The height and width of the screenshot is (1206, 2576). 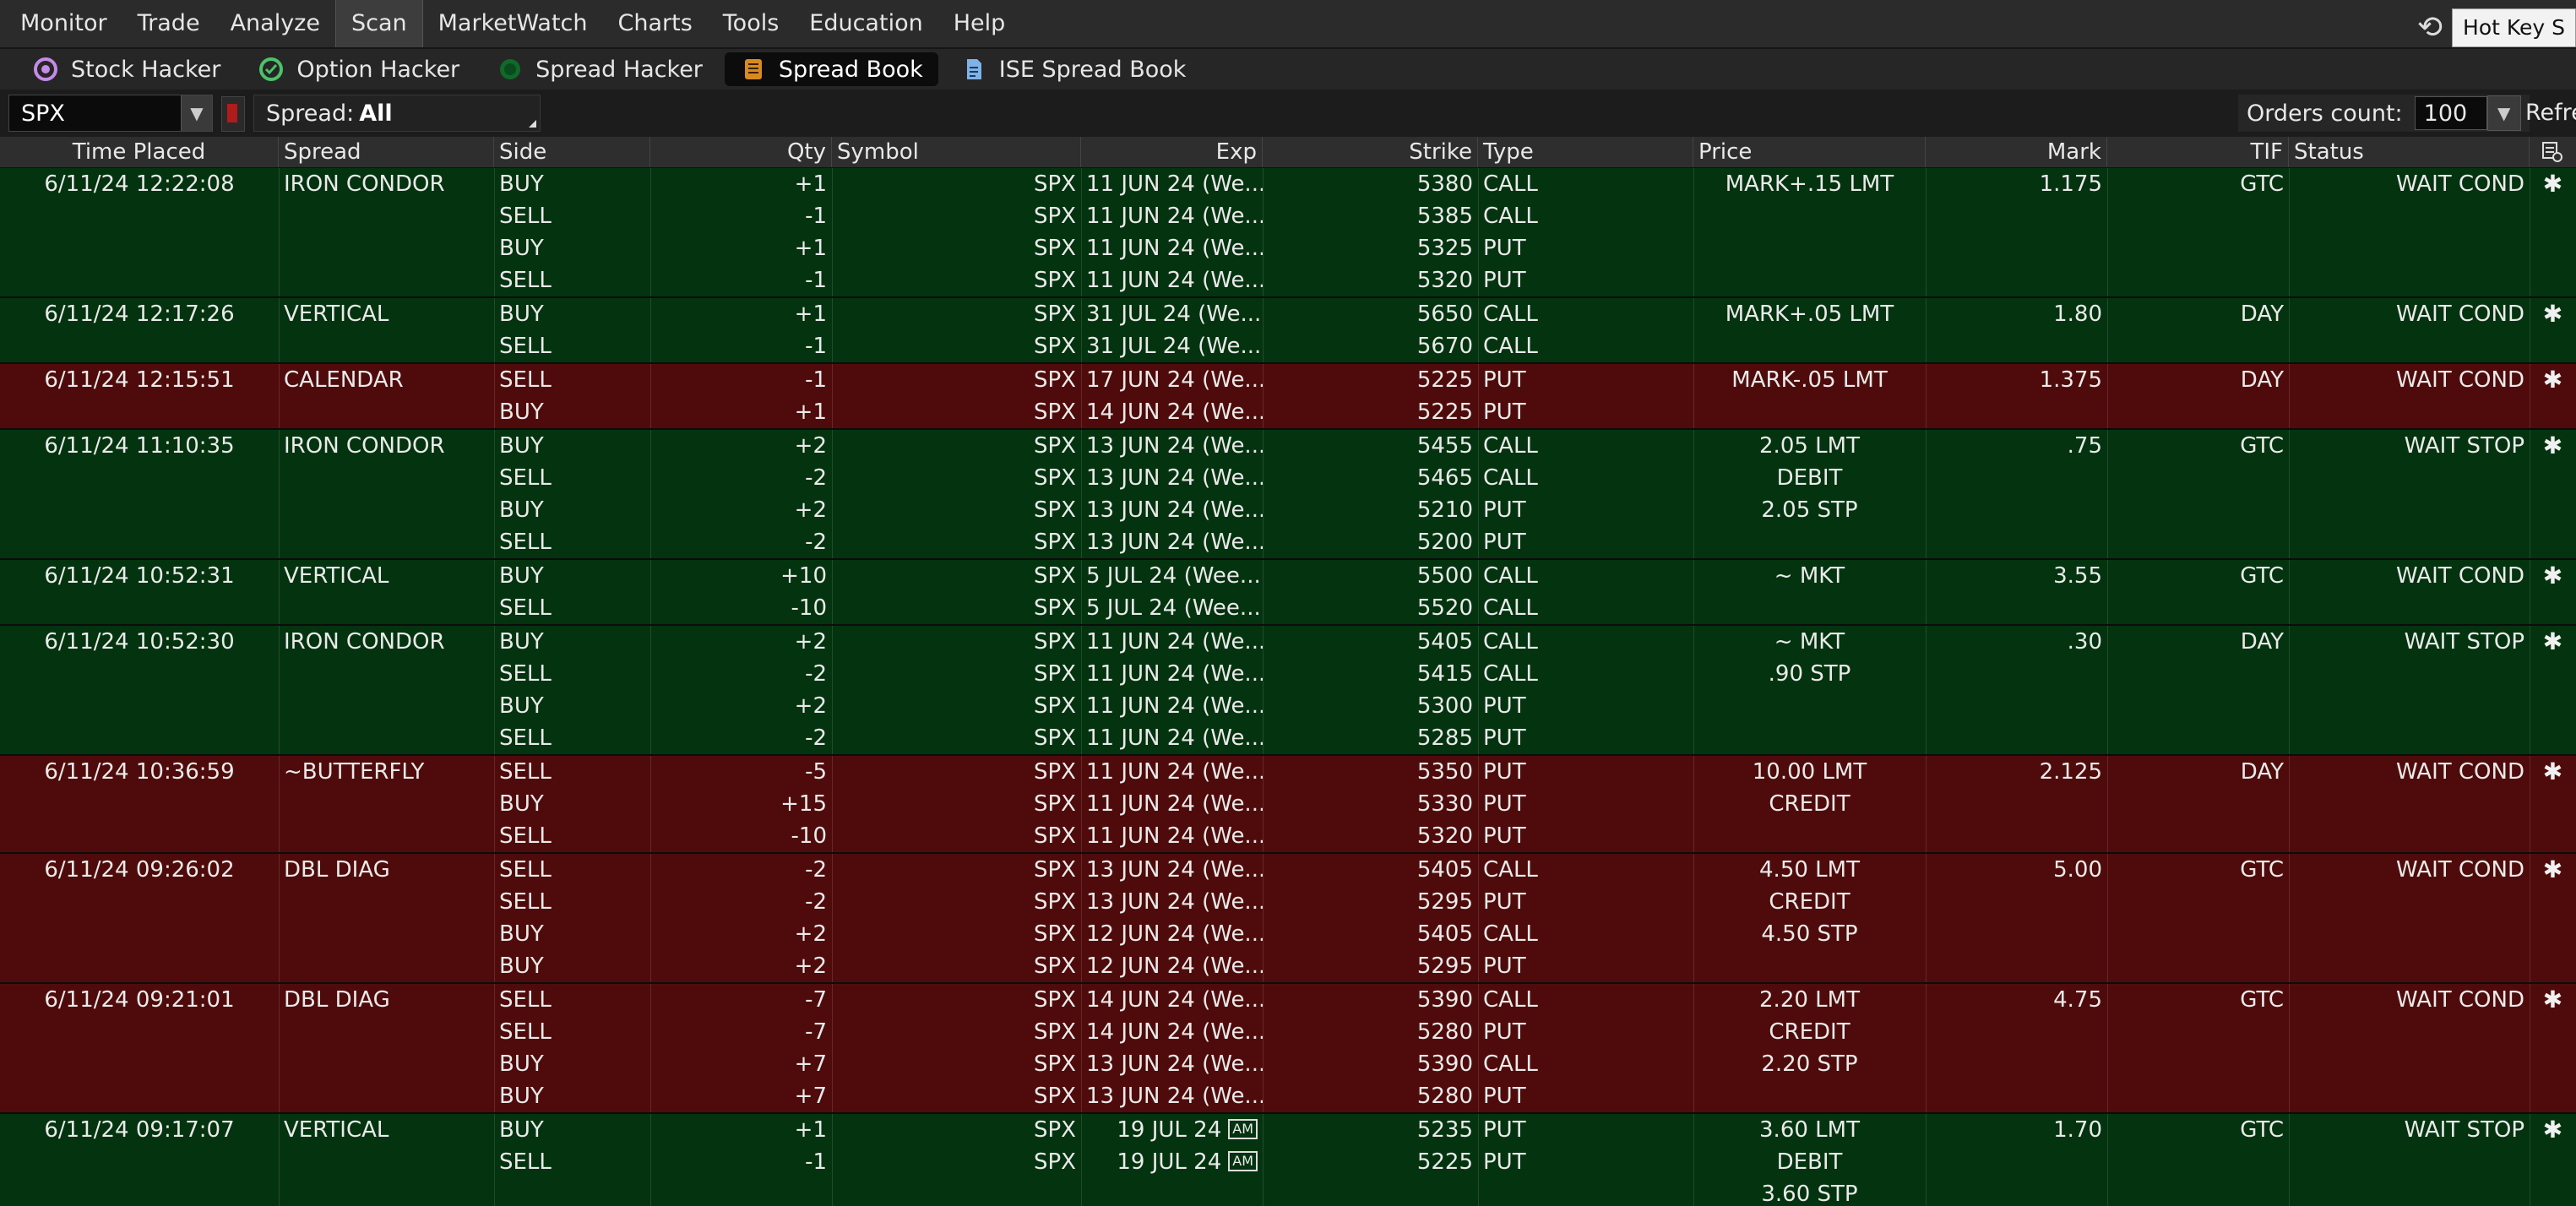 I want to click on menu-item-charts: Charts, so click(x=655, y=23).